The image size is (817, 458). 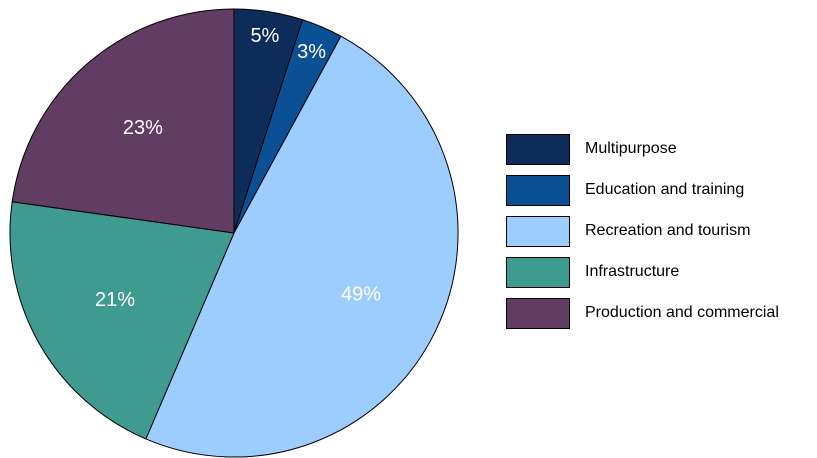 I want to click on legend-label: Education and training, so click(x=665, y=189).